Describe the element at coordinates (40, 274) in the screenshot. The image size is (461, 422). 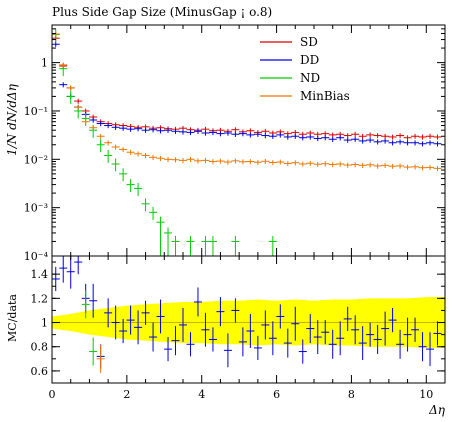
I see `ratio-tick-label: 1.4` at that location.